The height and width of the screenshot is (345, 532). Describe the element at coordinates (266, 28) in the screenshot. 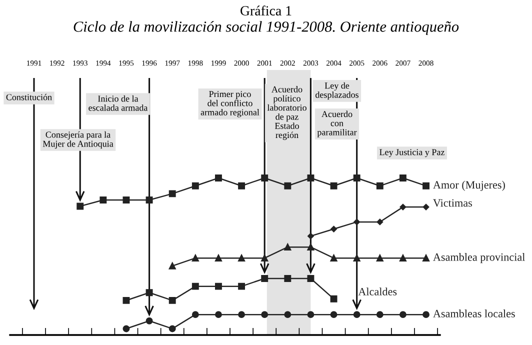

I see `chart-subtitle: Ciclo de la movilización social 1991-2008. Oriente antioqueño` at that location.